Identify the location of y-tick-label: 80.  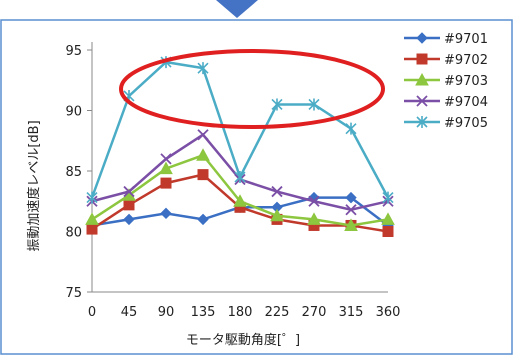
(73, 233).